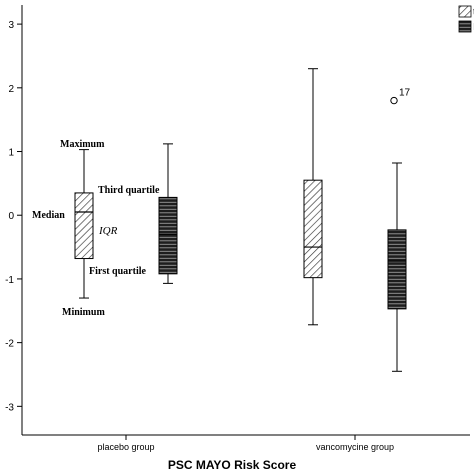  Describe the element at coordinates (465, 26) in the screenshot. I see `legend-swatch-horizontal` at that location.